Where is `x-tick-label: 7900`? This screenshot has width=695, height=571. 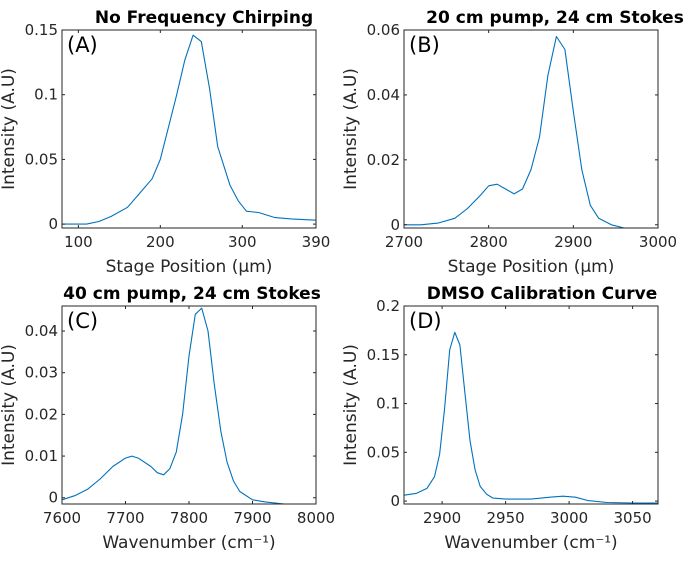 x-tick-label: 7900 is located at coordinates (252, 518).